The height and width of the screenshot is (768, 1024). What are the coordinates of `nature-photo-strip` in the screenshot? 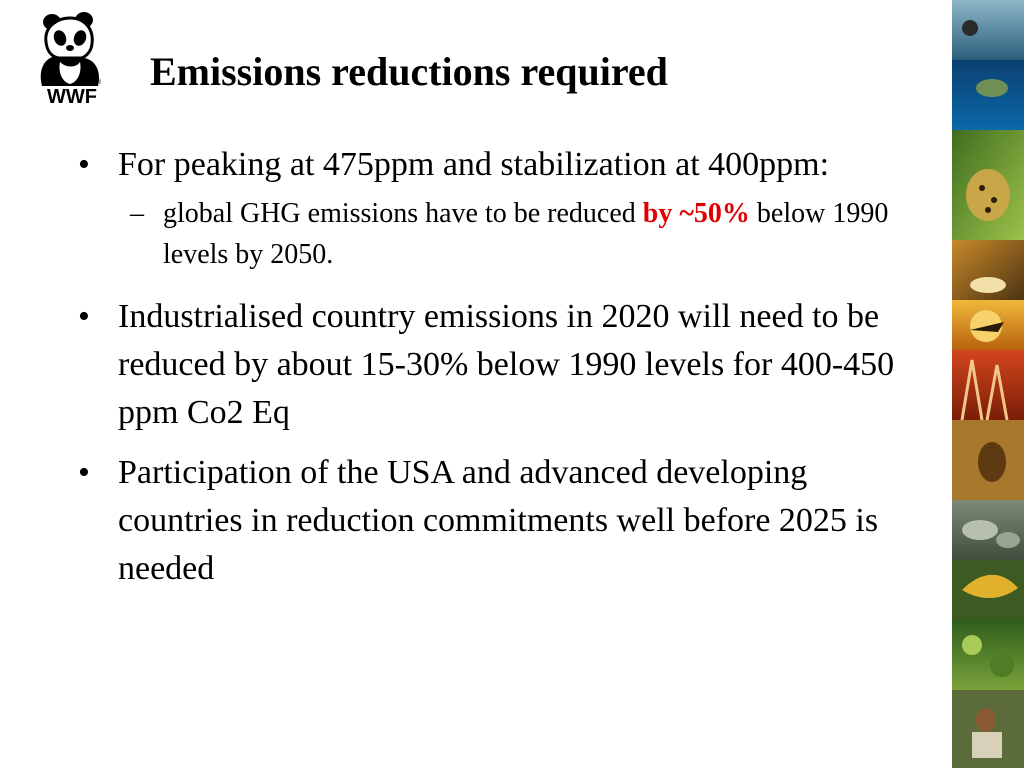 It's located at (988, 384).